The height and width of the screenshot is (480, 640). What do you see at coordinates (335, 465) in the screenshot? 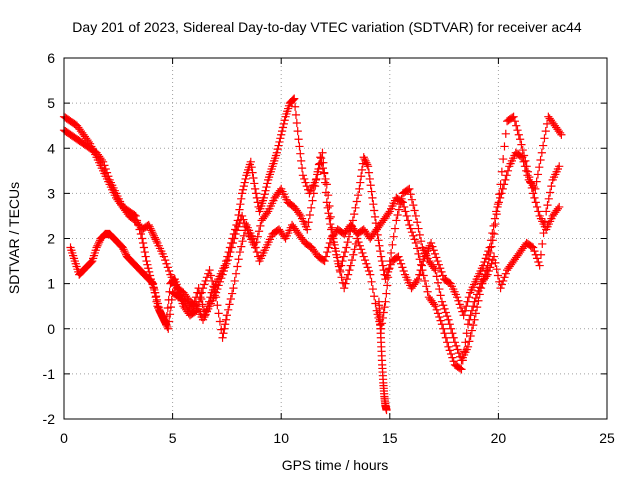
I see `x-axis-label: GPS time / hours` at bounding box center [335, 465].